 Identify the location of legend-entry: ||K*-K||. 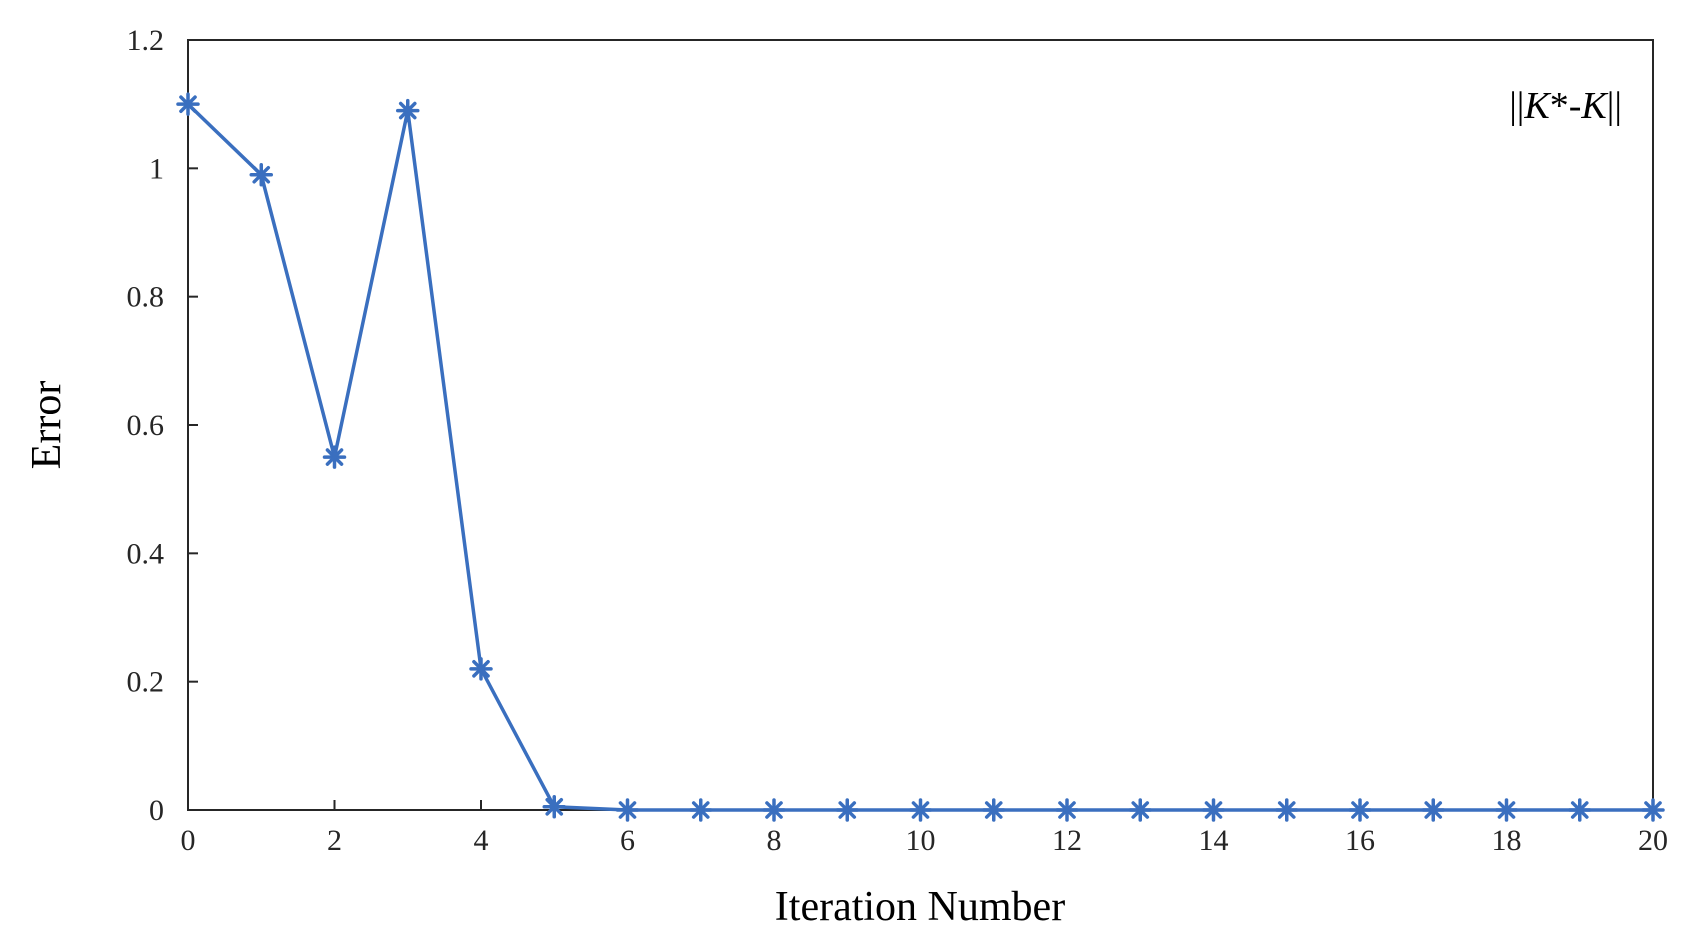
(1565, 106).